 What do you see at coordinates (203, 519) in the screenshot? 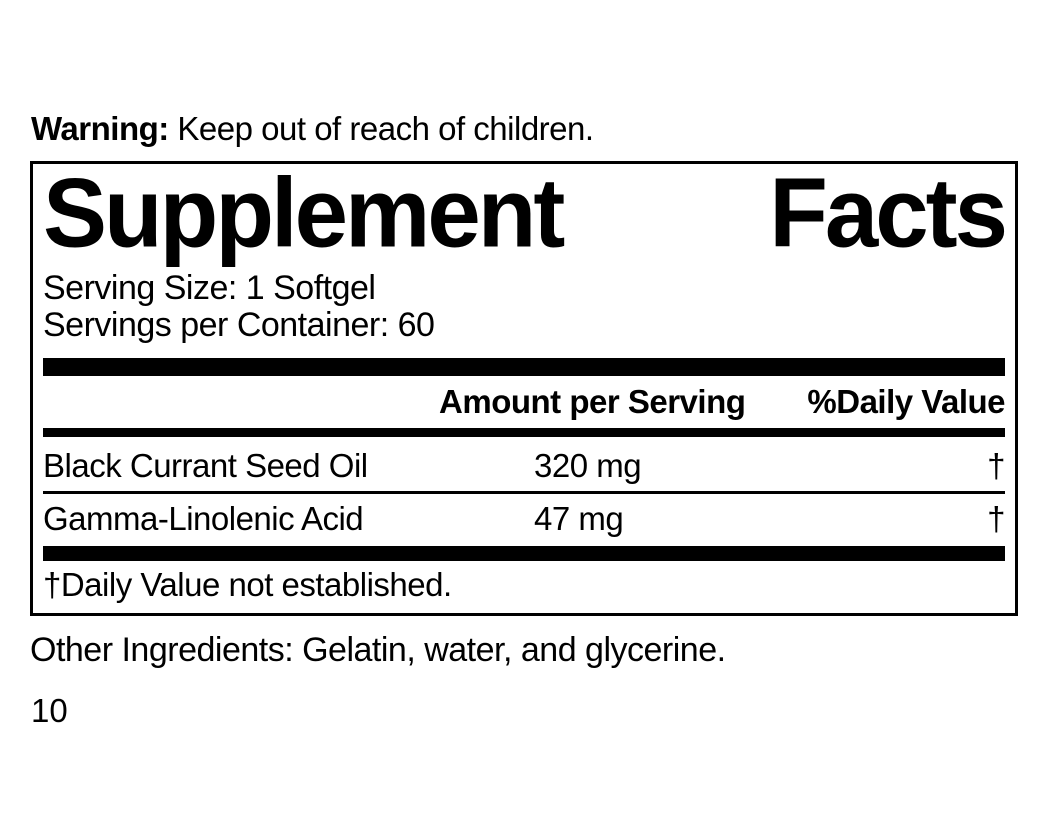
I see `ingredient-name: Gamma-Linolenic Acid` at bounding box center [203, 519].